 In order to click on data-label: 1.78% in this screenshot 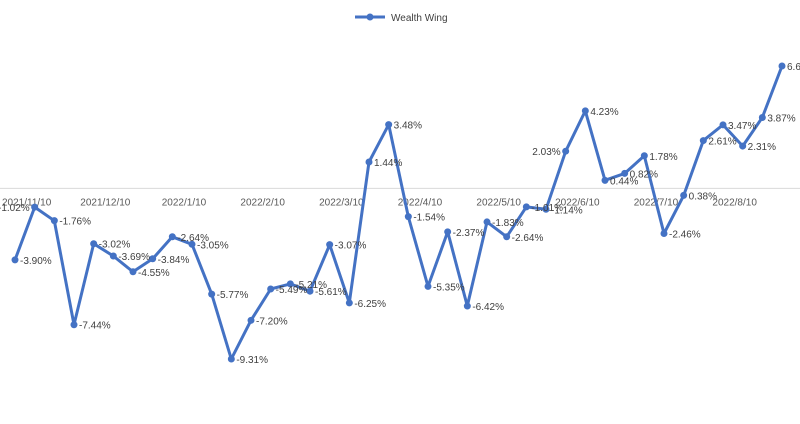, I will do `click(663, 157)`.